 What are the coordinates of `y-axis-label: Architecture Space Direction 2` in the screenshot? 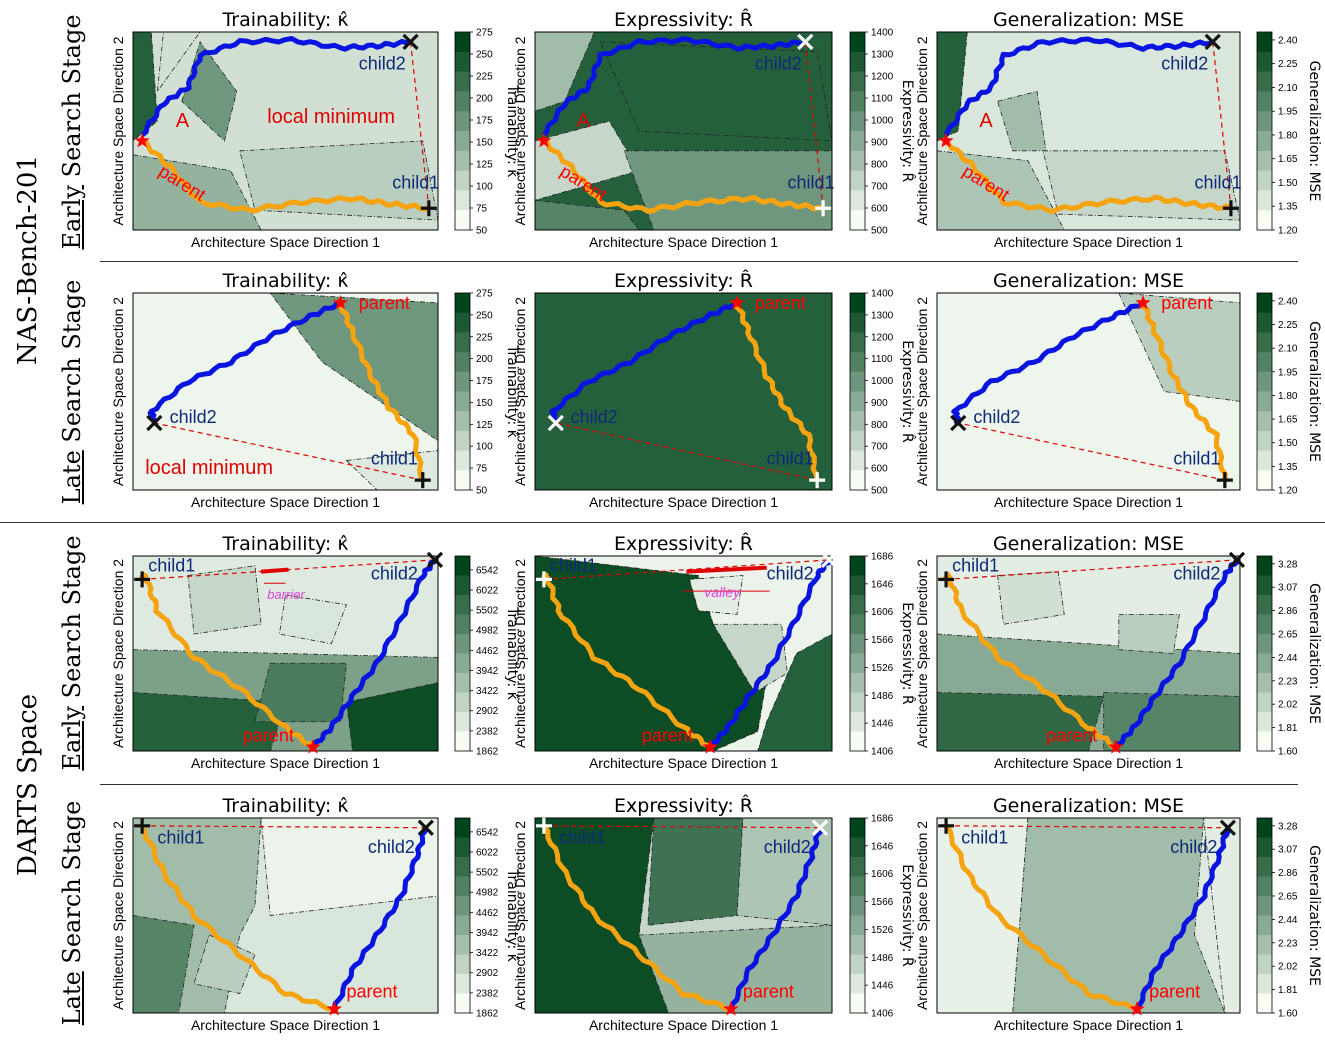 It's located at (118, 653).